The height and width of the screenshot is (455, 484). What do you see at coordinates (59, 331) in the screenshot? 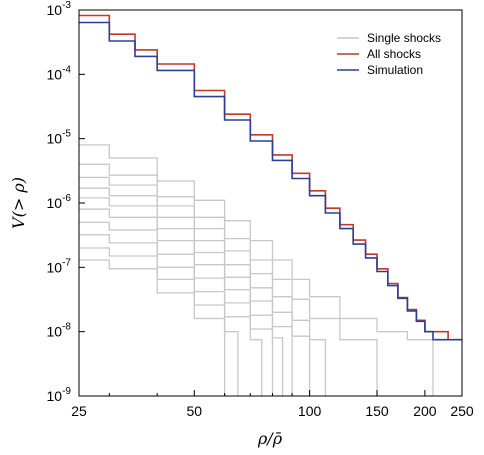
I see `y-tick-label: 10⁻⁸` at bounding box center [59, 331].